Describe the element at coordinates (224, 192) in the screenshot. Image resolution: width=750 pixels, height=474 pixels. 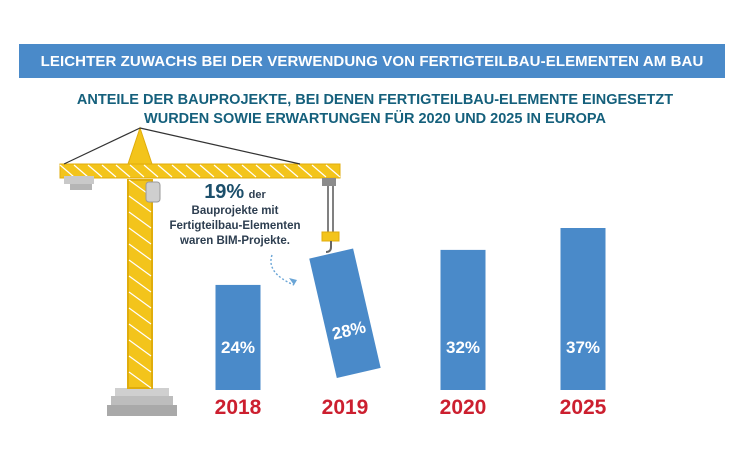
I see `callout-value: 19%` at that location.